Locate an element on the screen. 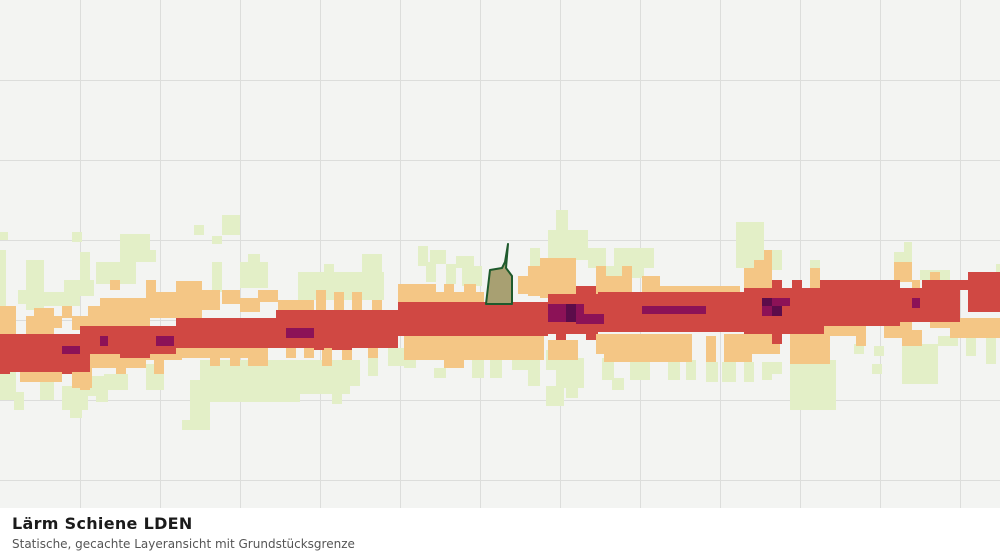 Image resolution: width=1000 pixels, height=560 pixels. parcel-polygon is located at coordinates (499, 274).